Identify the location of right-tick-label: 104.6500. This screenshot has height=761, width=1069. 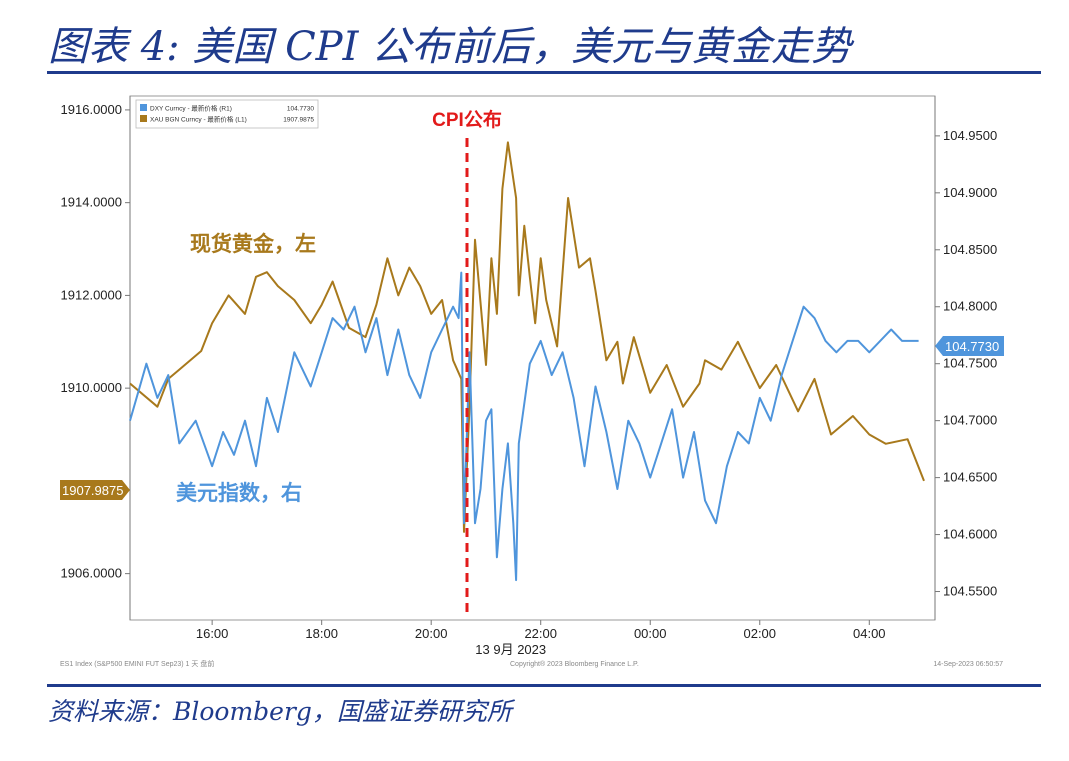
(970, 477).